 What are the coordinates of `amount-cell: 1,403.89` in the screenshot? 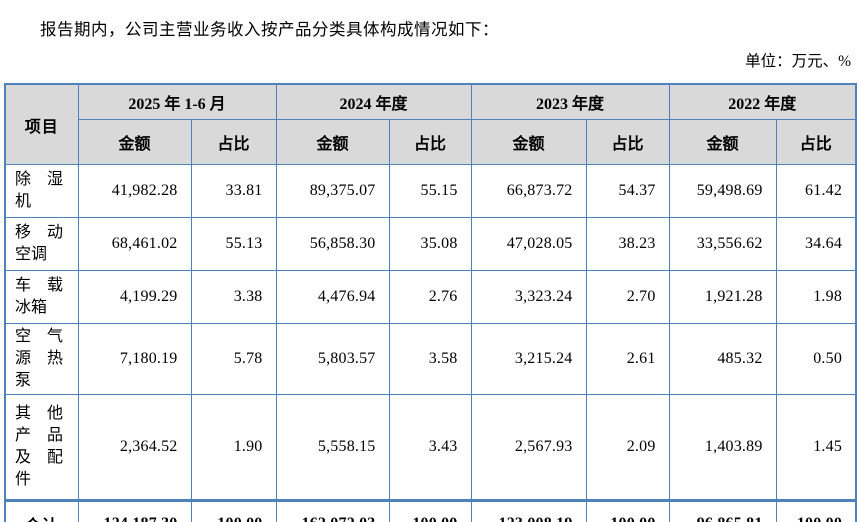 It's located at (722, 447).